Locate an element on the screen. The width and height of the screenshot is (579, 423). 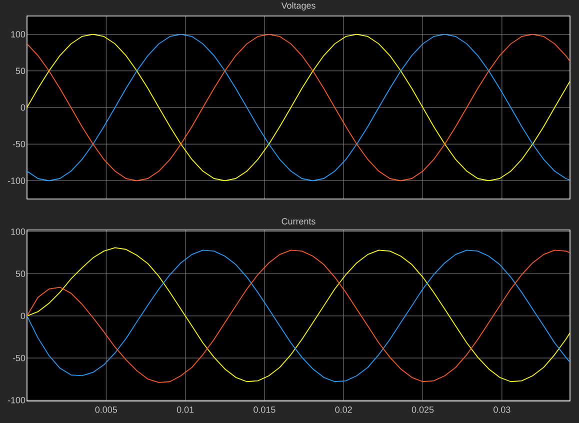
x-tick-label: 0.015 is located at coordinates (265, 409).